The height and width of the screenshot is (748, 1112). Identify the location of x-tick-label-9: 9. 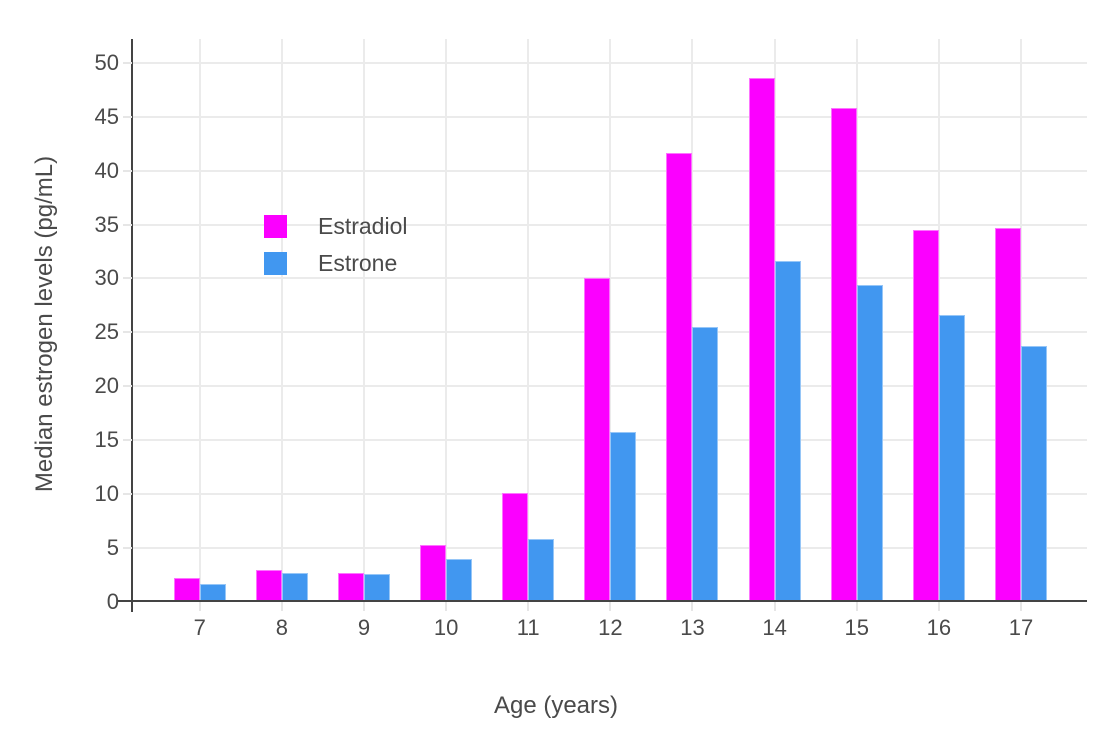
(364, 627).